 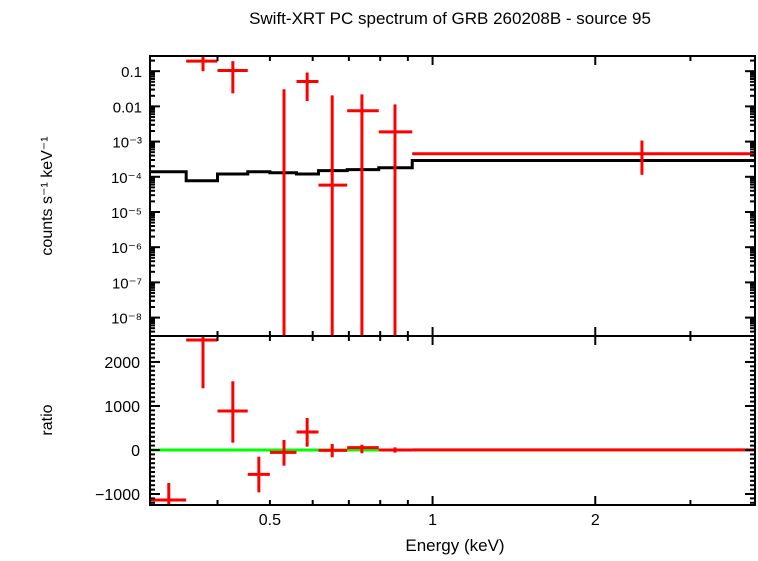 What do you see at coordinates (126, 248) in the screenshot?
I see `y-tick-label: 10⁻⁶` at bounding box center [126, 248].